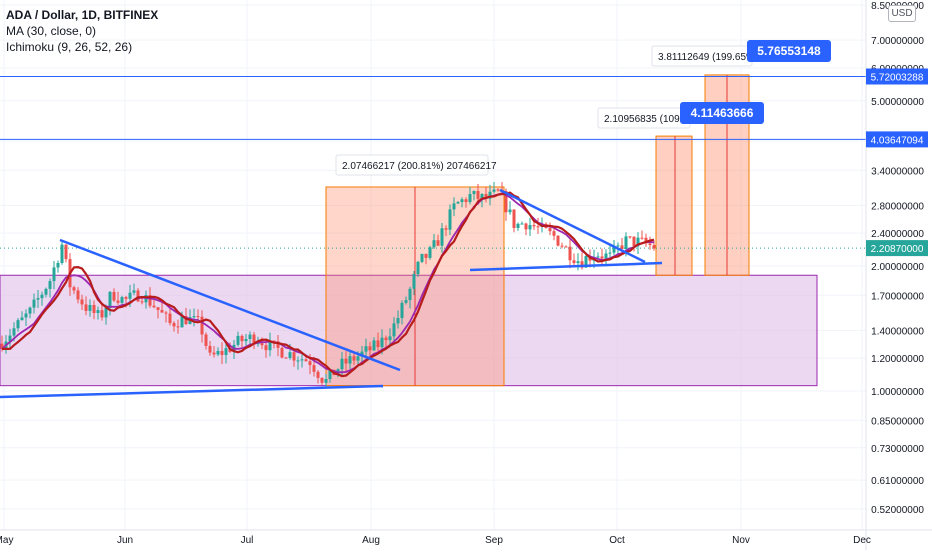  I want to click on target-label-3-box, so click(789, 51).